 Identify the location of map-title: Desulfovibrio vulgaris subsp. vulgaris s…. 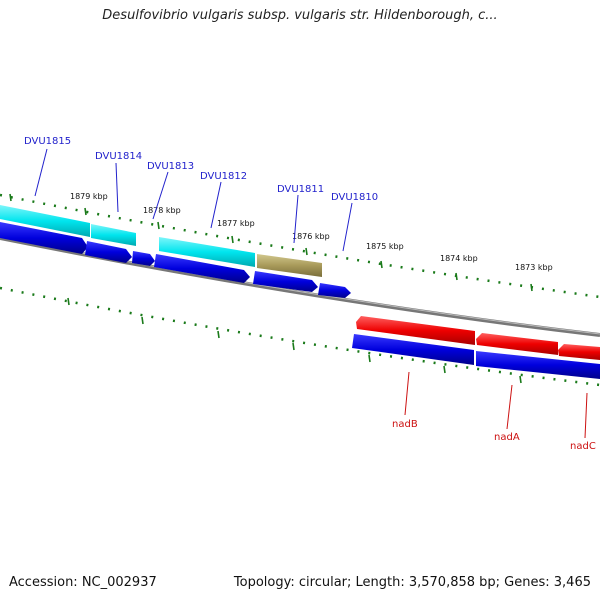
(300, 15).